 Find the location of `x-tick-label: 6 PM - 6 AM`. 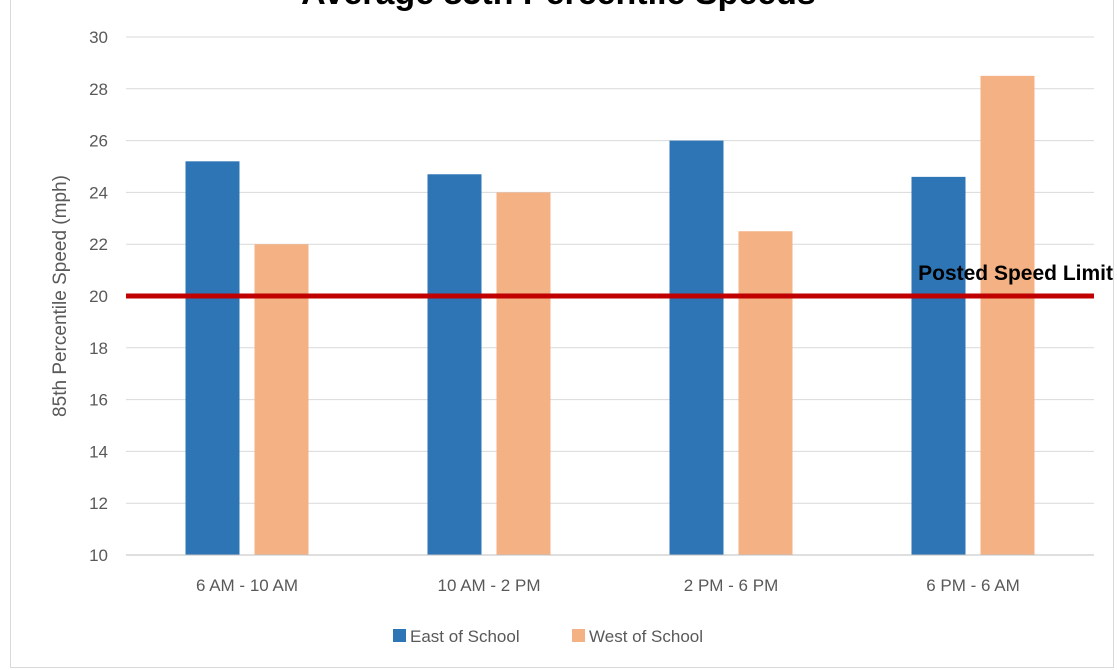

x-tick-label: 6 PM - 6 AM is located at coordinates (973, 585).